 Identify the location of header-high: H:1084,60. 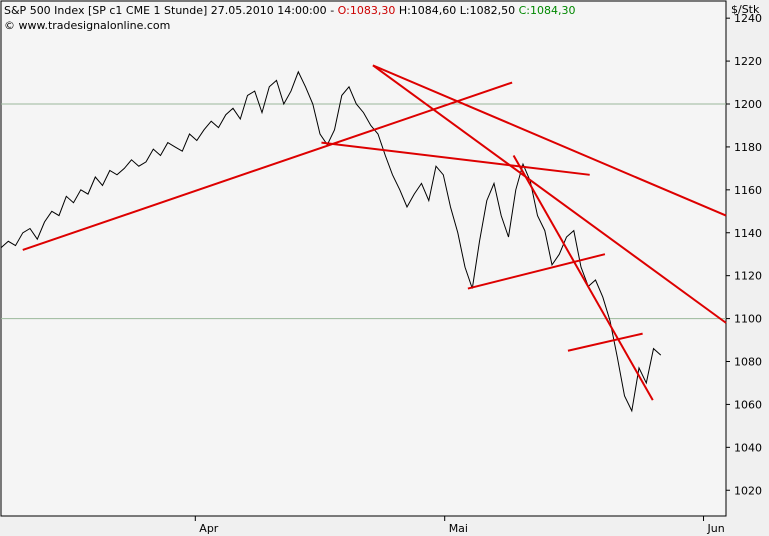
(427, 10).